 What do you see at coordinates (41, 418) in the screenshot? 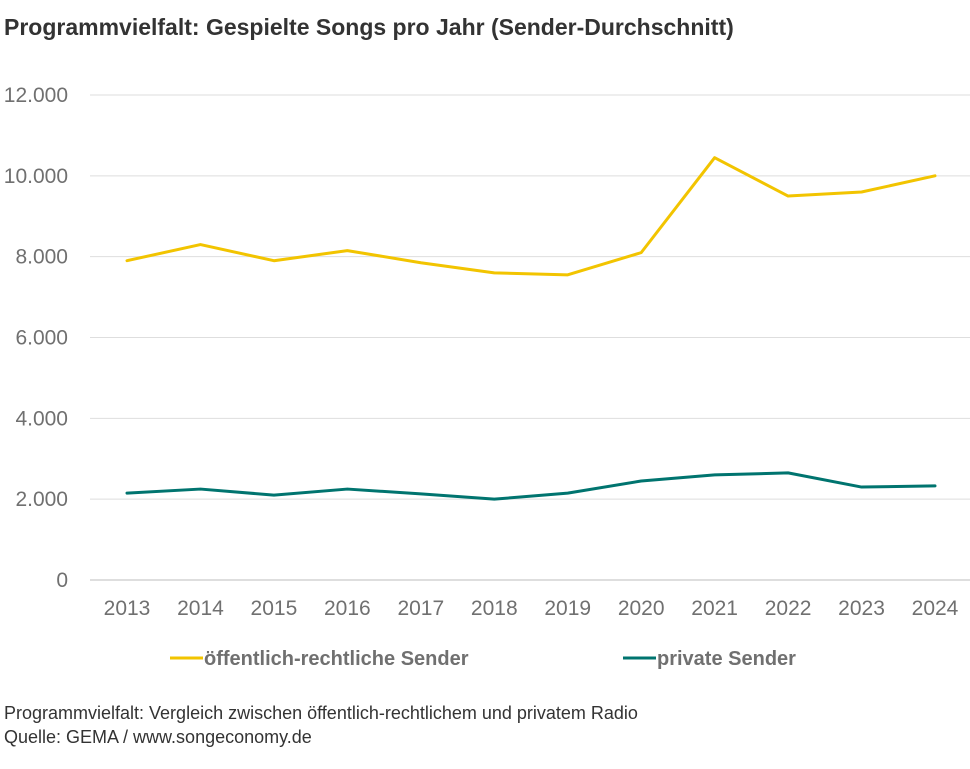
I see `y-tick-label: 4.000` at bounding box center [41, 418].